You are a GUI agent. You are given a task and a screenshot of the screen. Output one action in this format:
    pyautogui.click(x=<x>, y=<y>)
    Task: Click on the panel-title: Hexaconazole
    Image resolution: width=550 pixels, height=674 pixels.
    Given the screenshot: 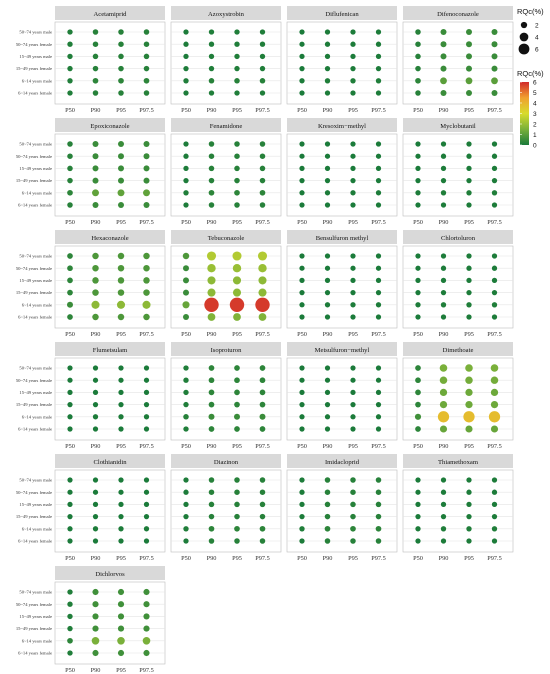 What is the action you would take?
    pyautogui.click(x=109, y=238)
    